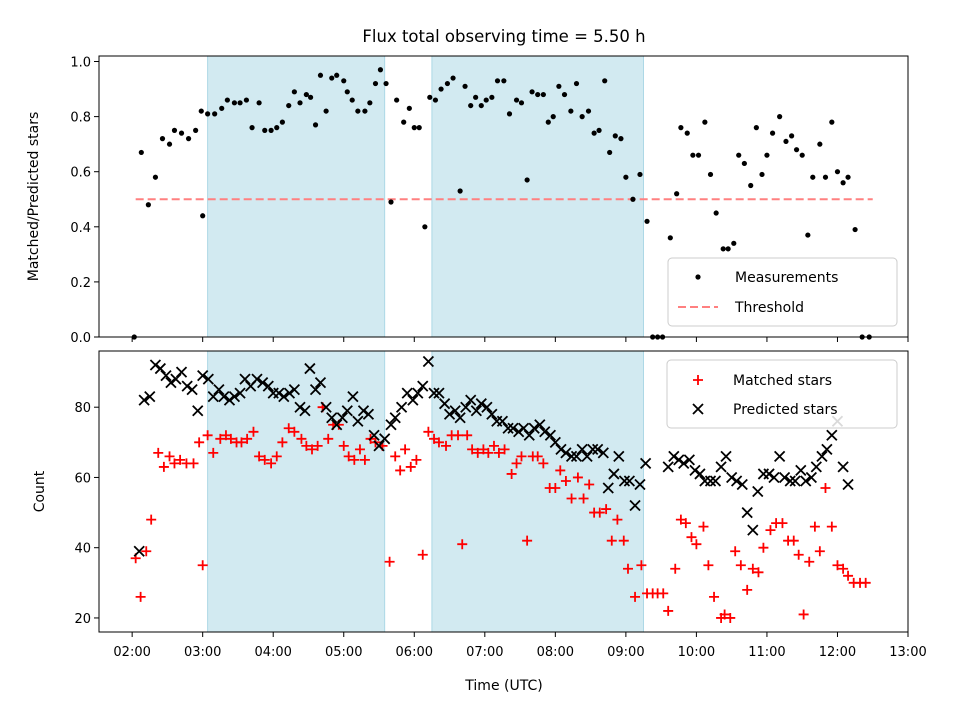 This screenshot has width=960, height=724. I want to click on legend-label-threshold: Threshold, so click(769, 308).